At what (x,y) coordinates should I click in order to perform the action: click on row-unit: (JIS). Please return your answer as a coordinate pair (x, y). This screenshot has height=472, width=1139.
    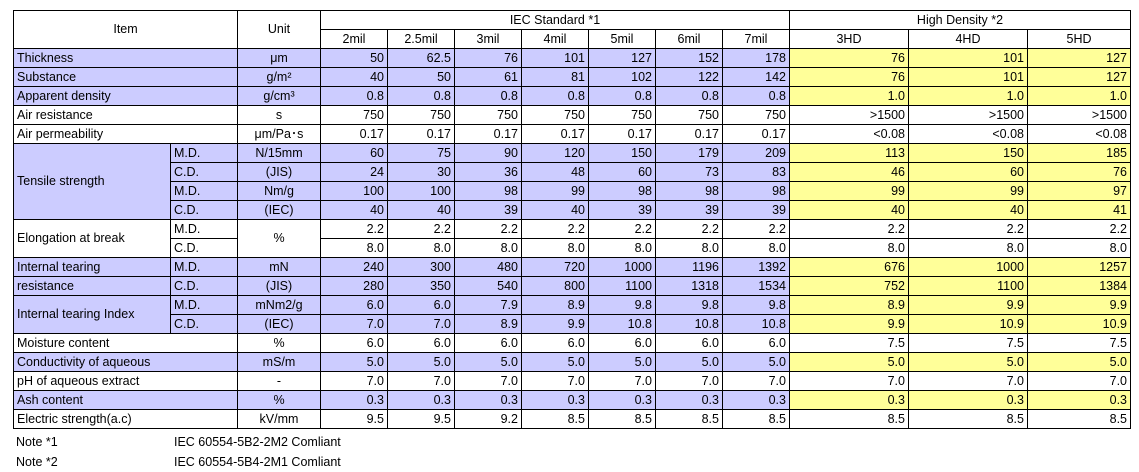
    Looking at the image, I should click on (279, 286).